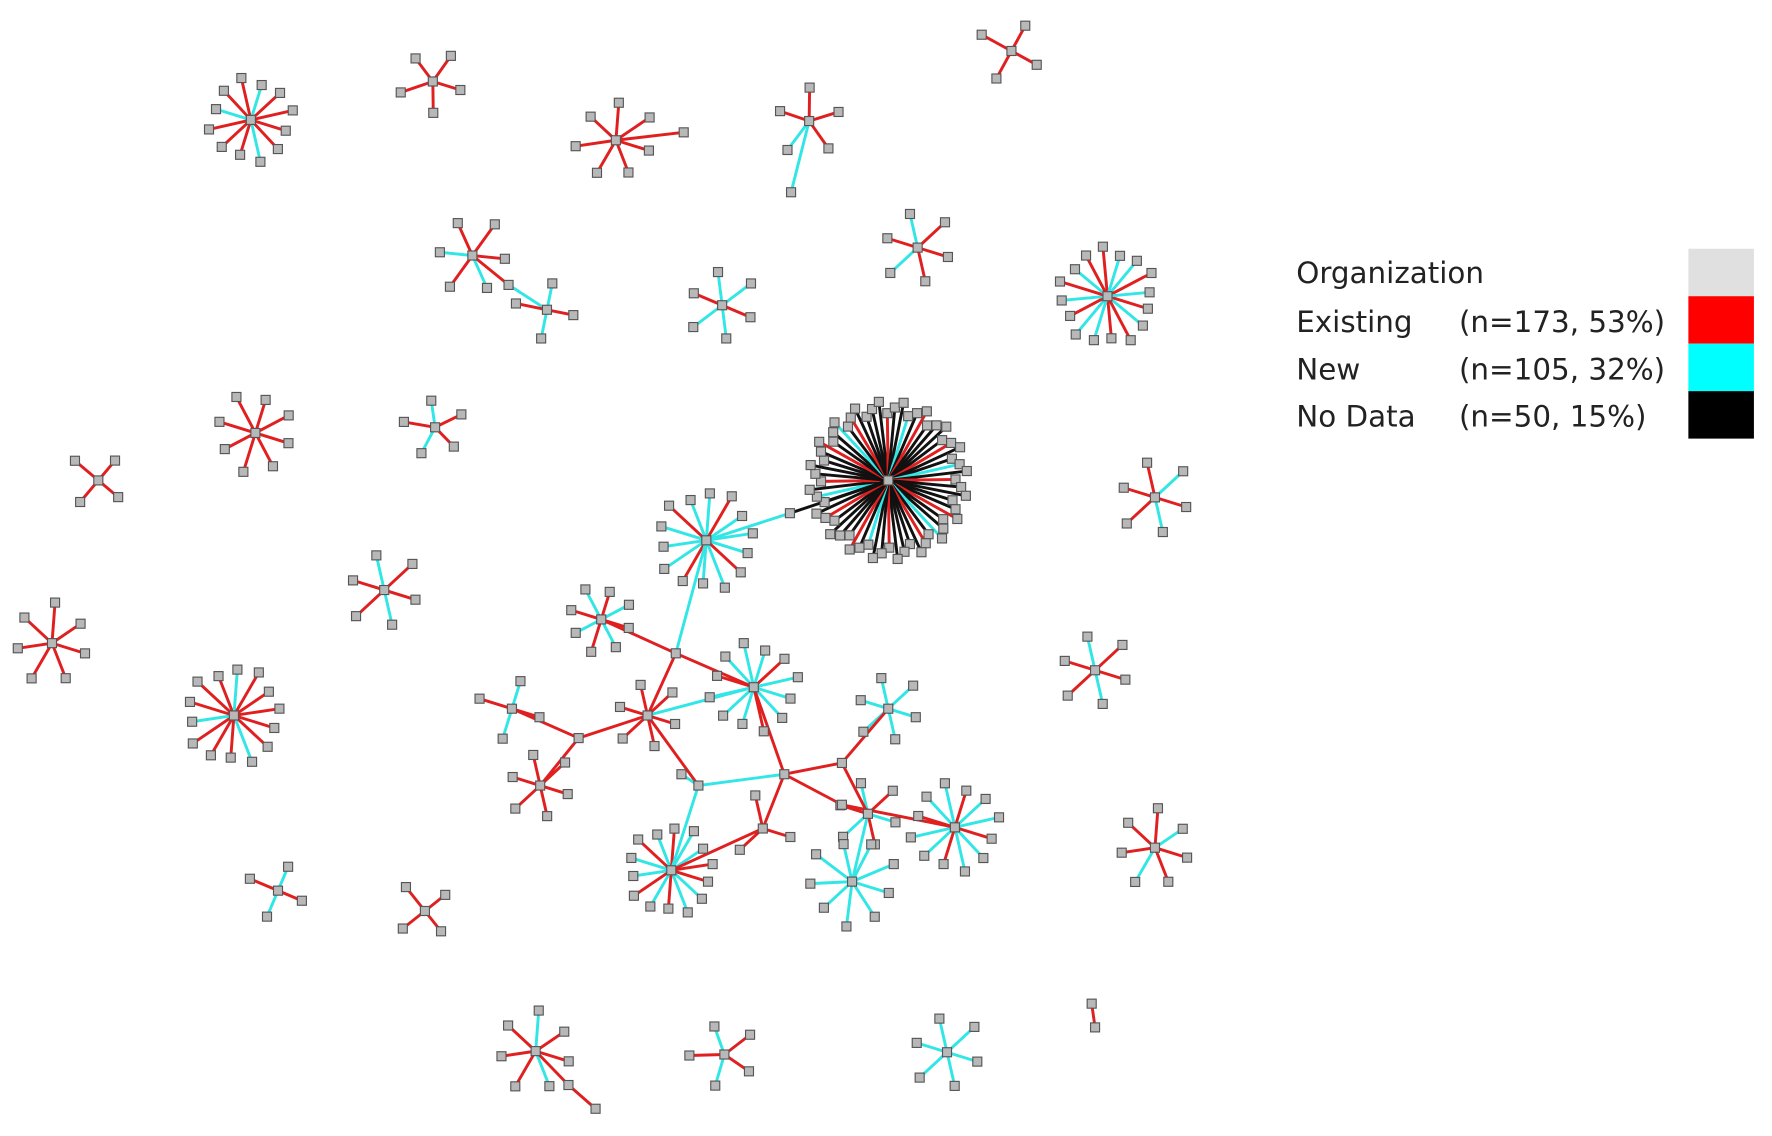 The image size is (1772, 1136). What do you see at coordinates (1562, 322) in the screenshot?
I see `legend-count: (n=173, 53%)` at bounding box center [1562, 322].